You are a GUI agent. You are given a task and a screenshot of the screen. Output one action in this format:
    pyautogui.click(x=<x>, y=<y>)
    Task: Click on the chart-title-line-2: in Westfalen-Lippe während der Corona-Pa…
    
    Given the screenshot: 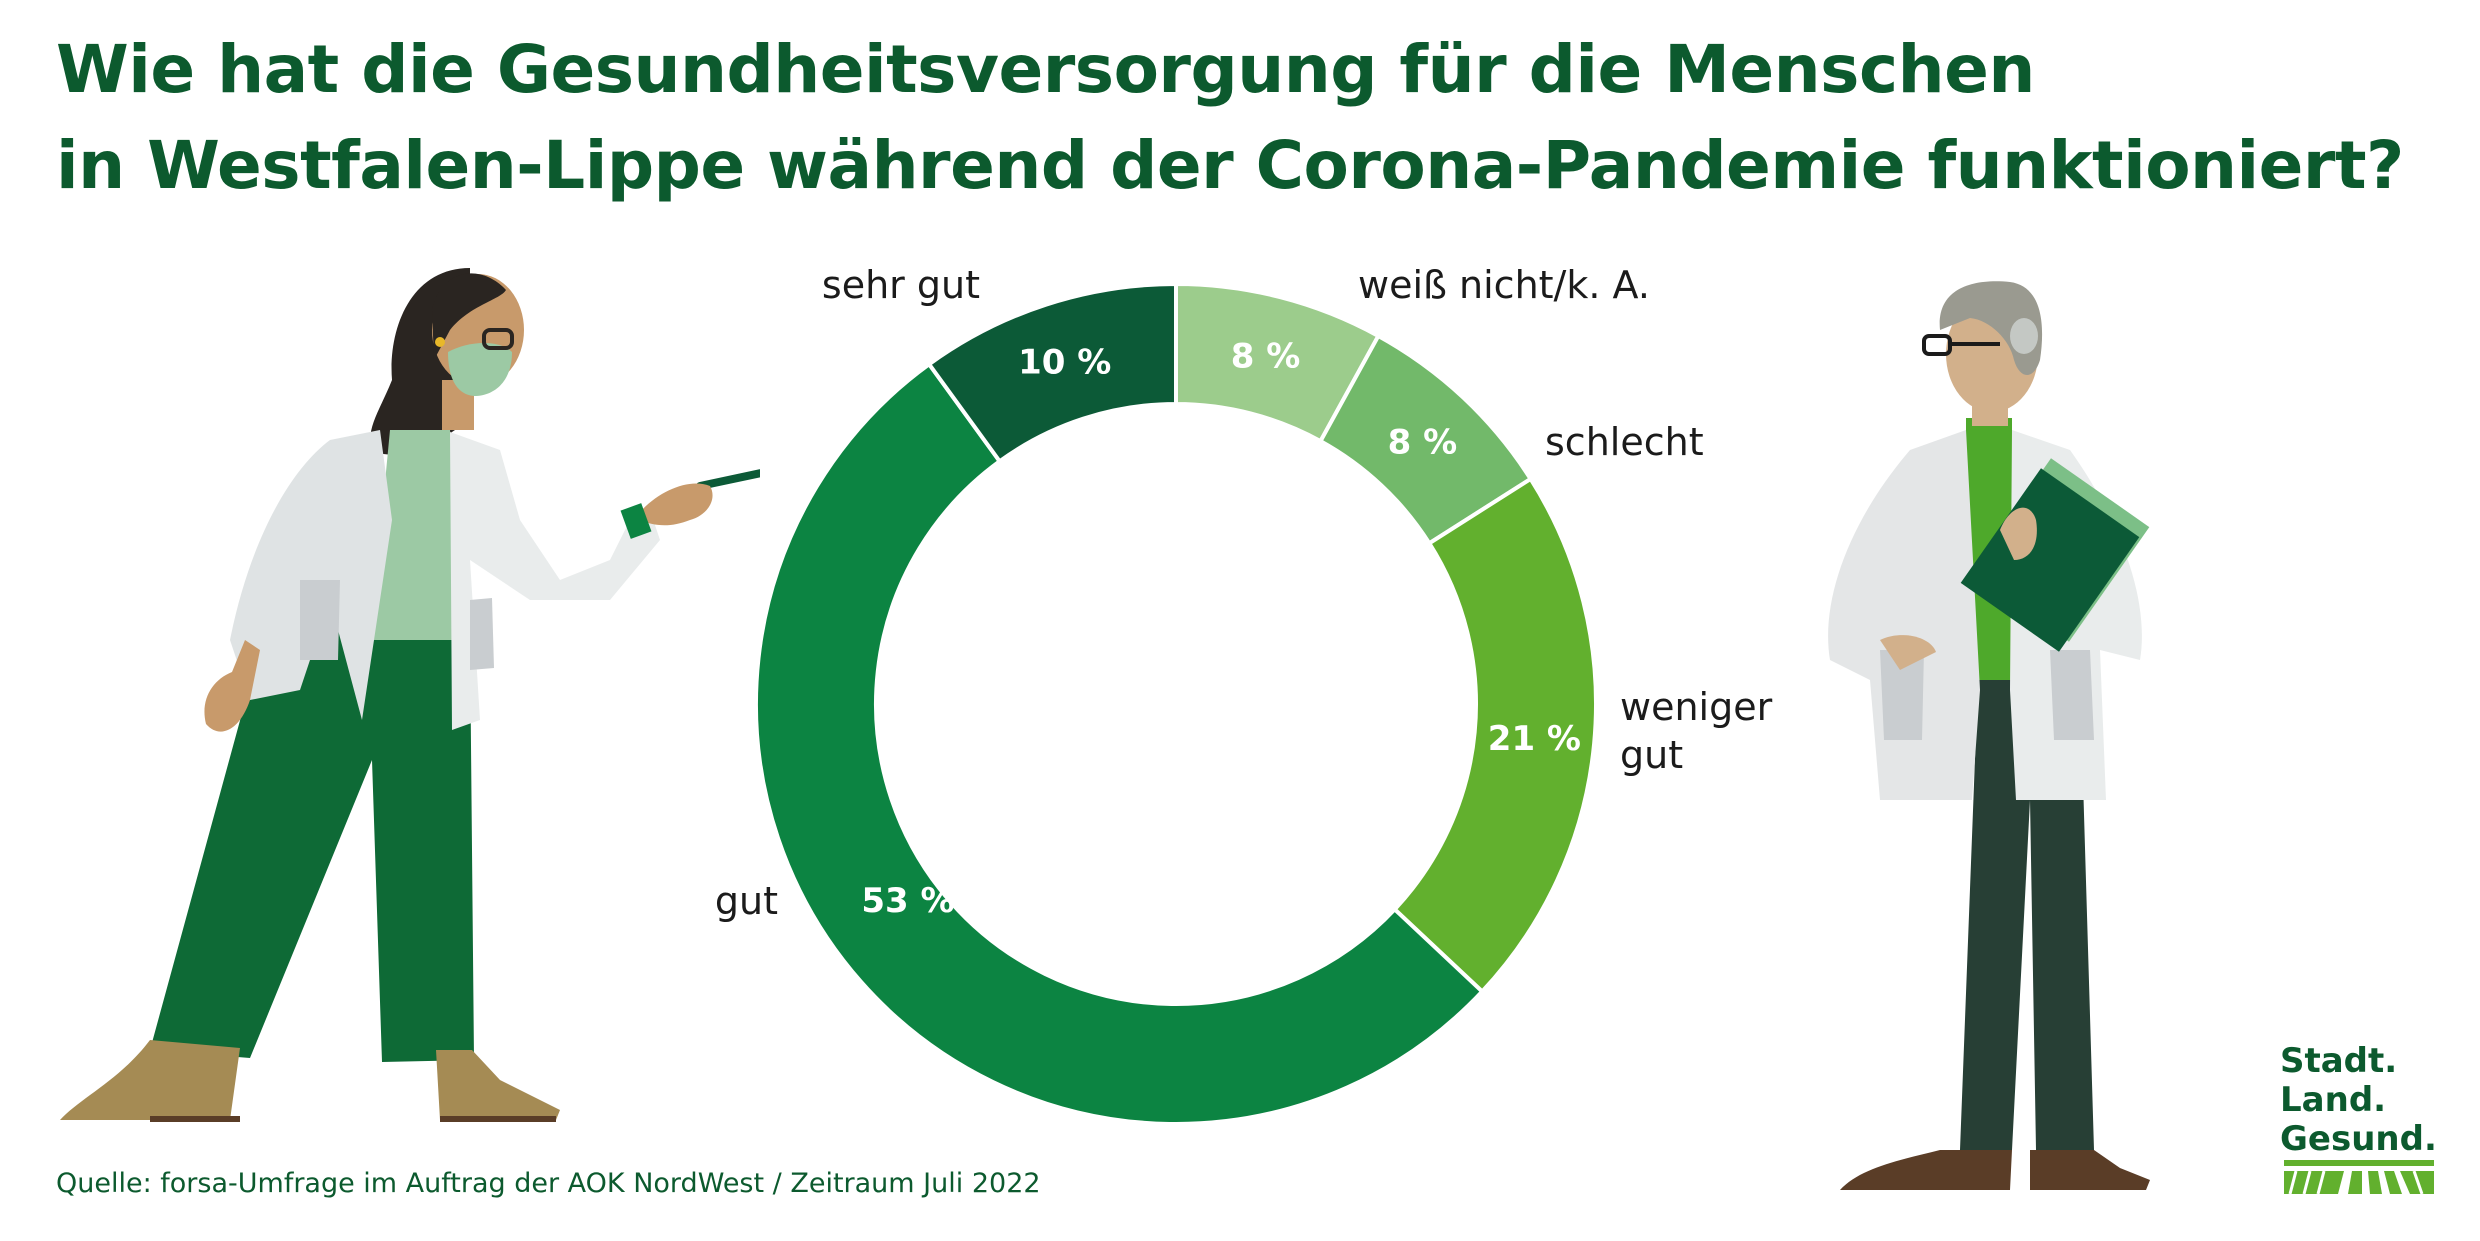 What is the action you would take?
    pyautogui.click(x=1230, y=165)
    